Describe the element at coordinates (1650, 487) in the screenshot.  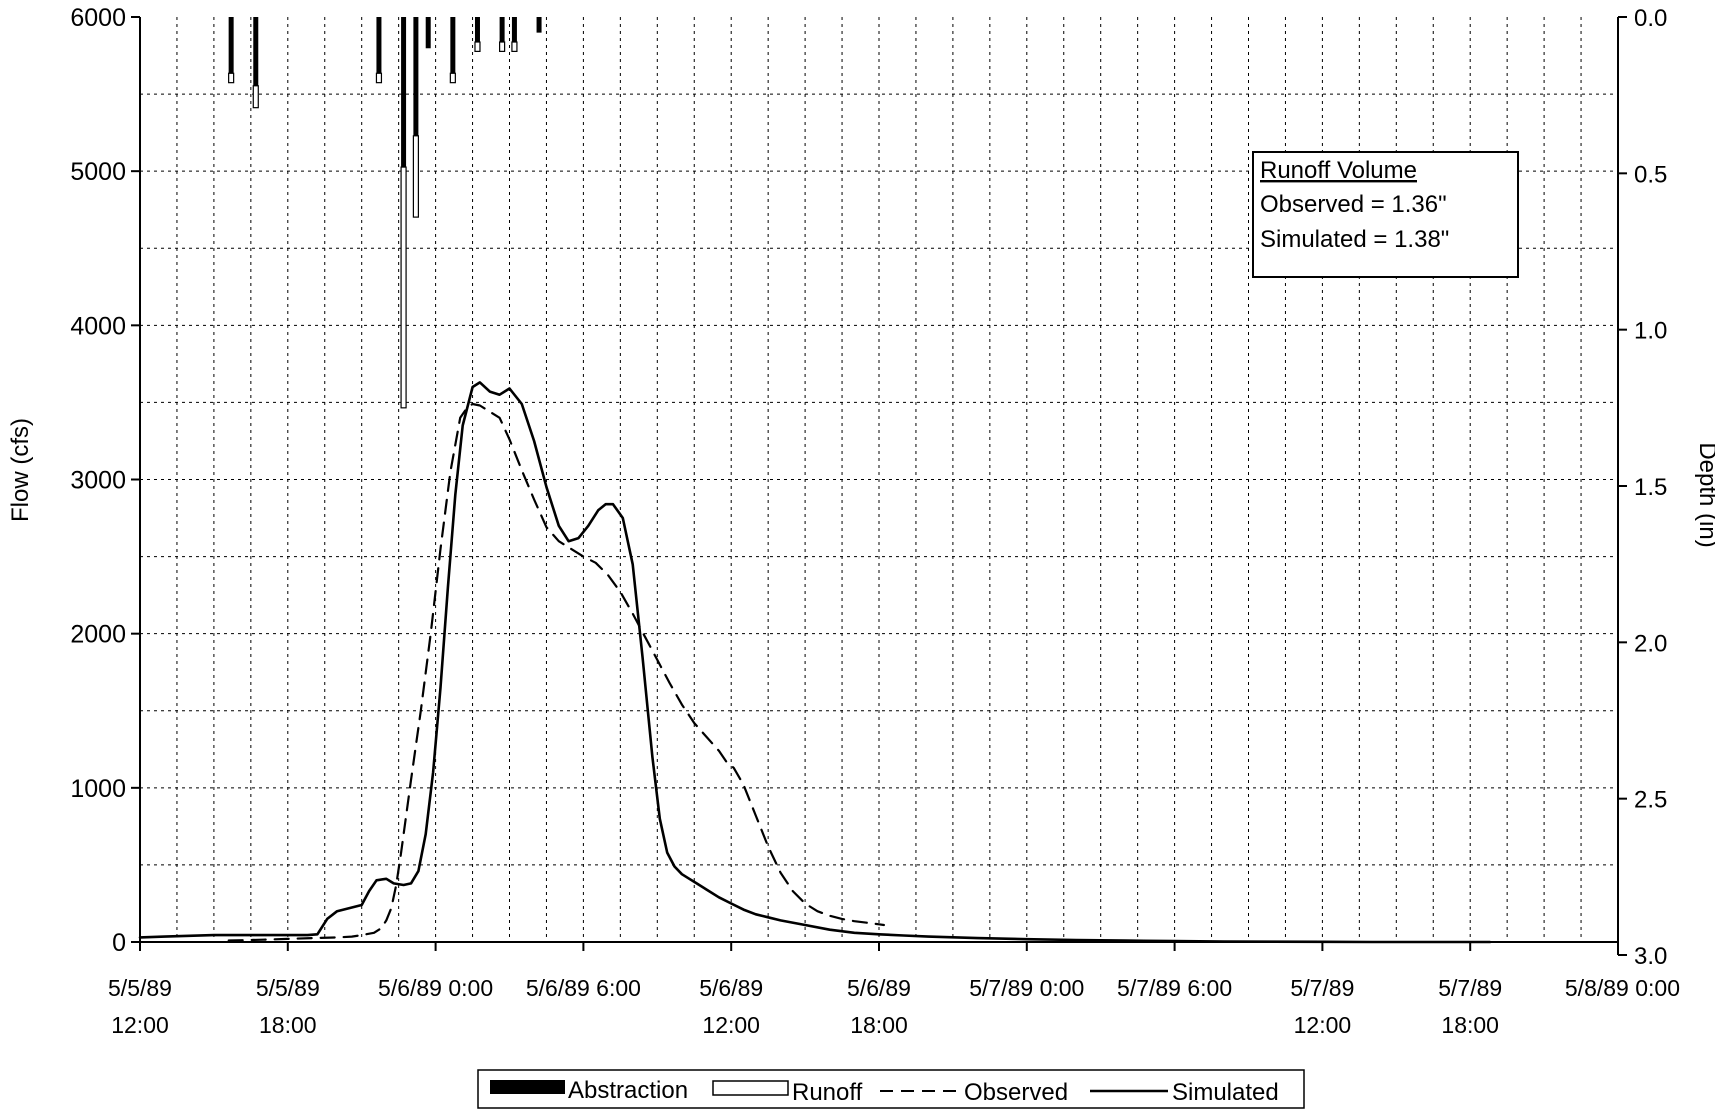
I see `y-right-tick-label: 1.5` at that location.